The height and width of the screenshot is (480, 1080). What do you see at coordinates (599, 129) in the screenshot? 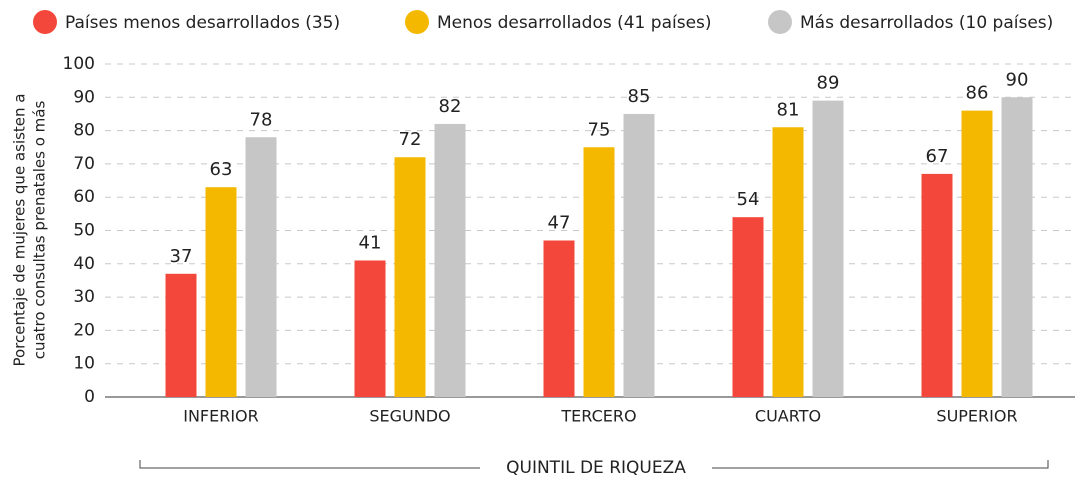
I see `value-label: 75` at bounding box center [599, 129].